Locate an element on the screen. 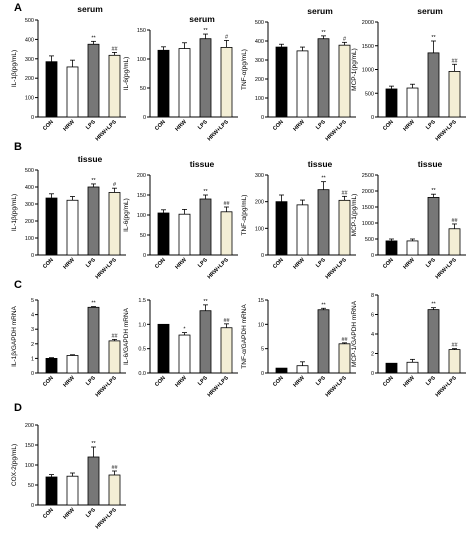 The width and height of the screenshot is (473, 550). panel-12-annotation-LPS: ** is located at coordinates (433, 305).